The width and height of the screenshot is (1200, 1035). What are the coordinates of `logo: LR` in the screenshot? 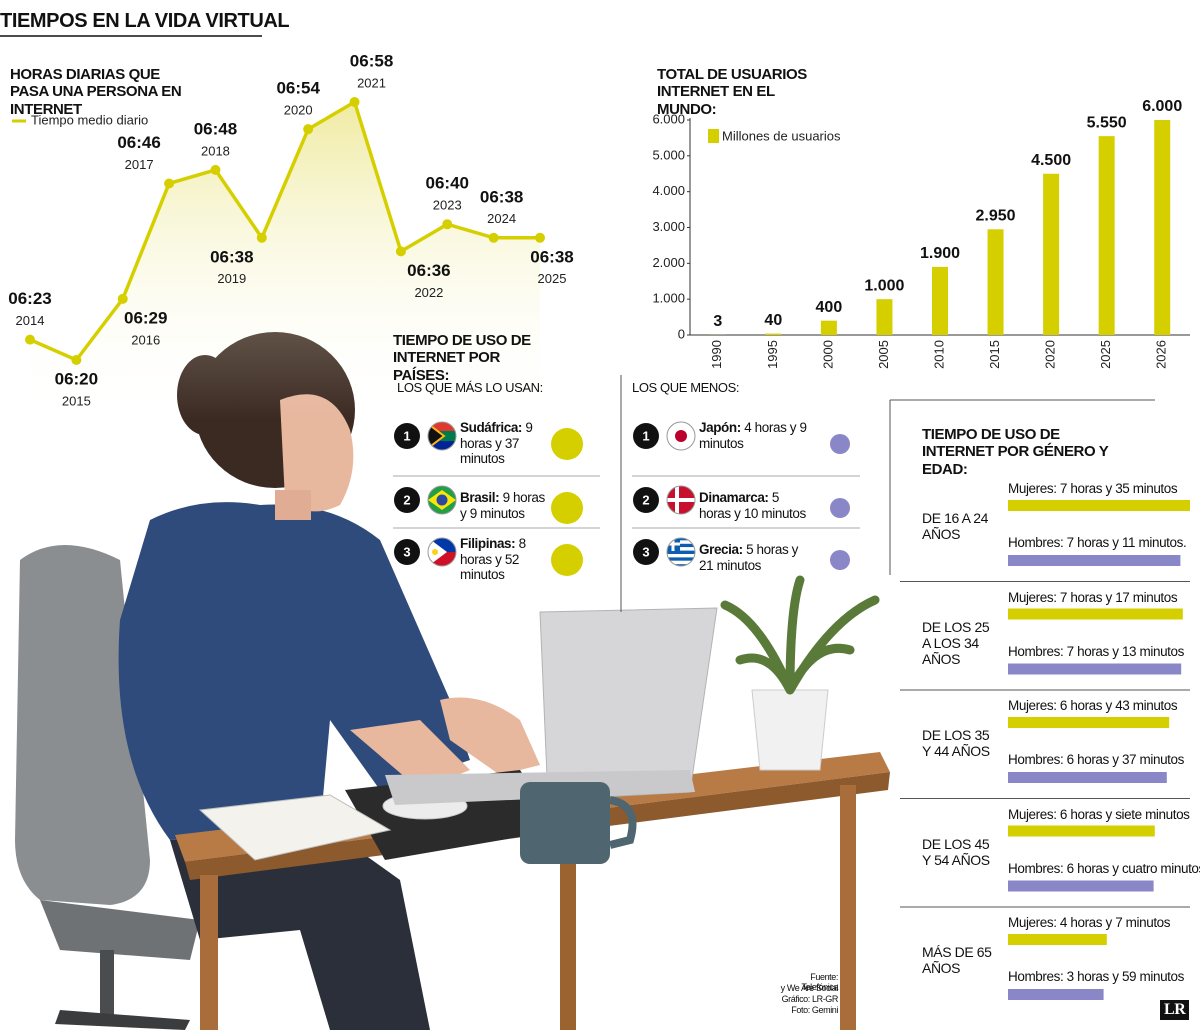 It's located at (1175, 1010).